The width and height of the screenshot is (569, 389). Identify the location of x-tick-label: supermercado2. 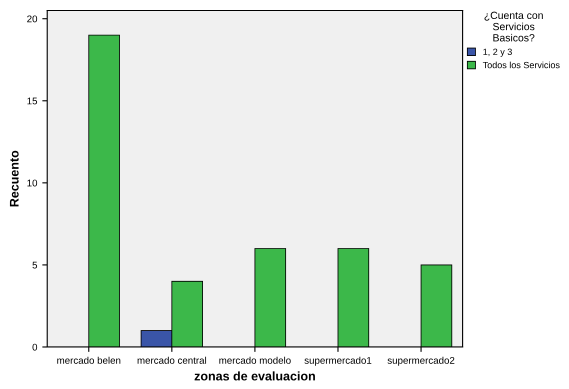
(421, 361).